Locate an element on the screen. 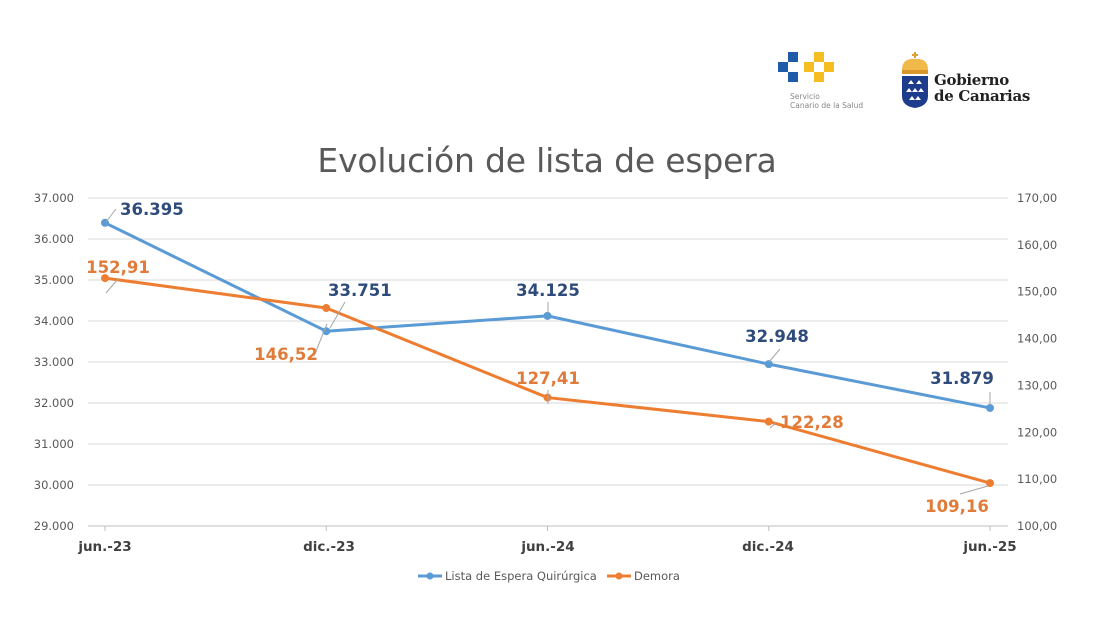 Image resolution: width=1120 pixels, height=630 pixels. y-right-tick-label: 140,00 is located at coordinates (1037, 339).